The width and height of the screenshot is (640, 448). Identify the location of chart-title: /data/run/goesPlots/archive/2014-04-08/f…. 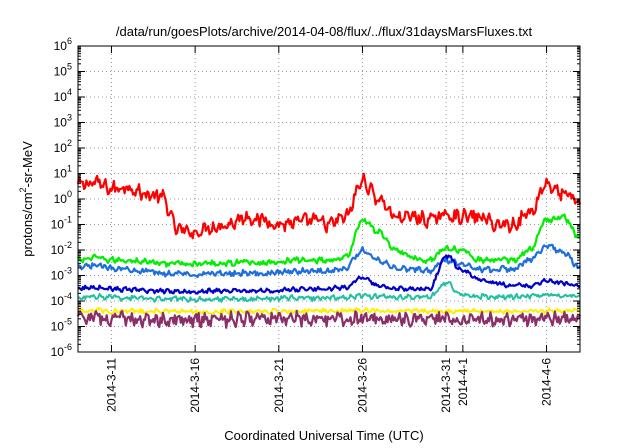
(324, 31).